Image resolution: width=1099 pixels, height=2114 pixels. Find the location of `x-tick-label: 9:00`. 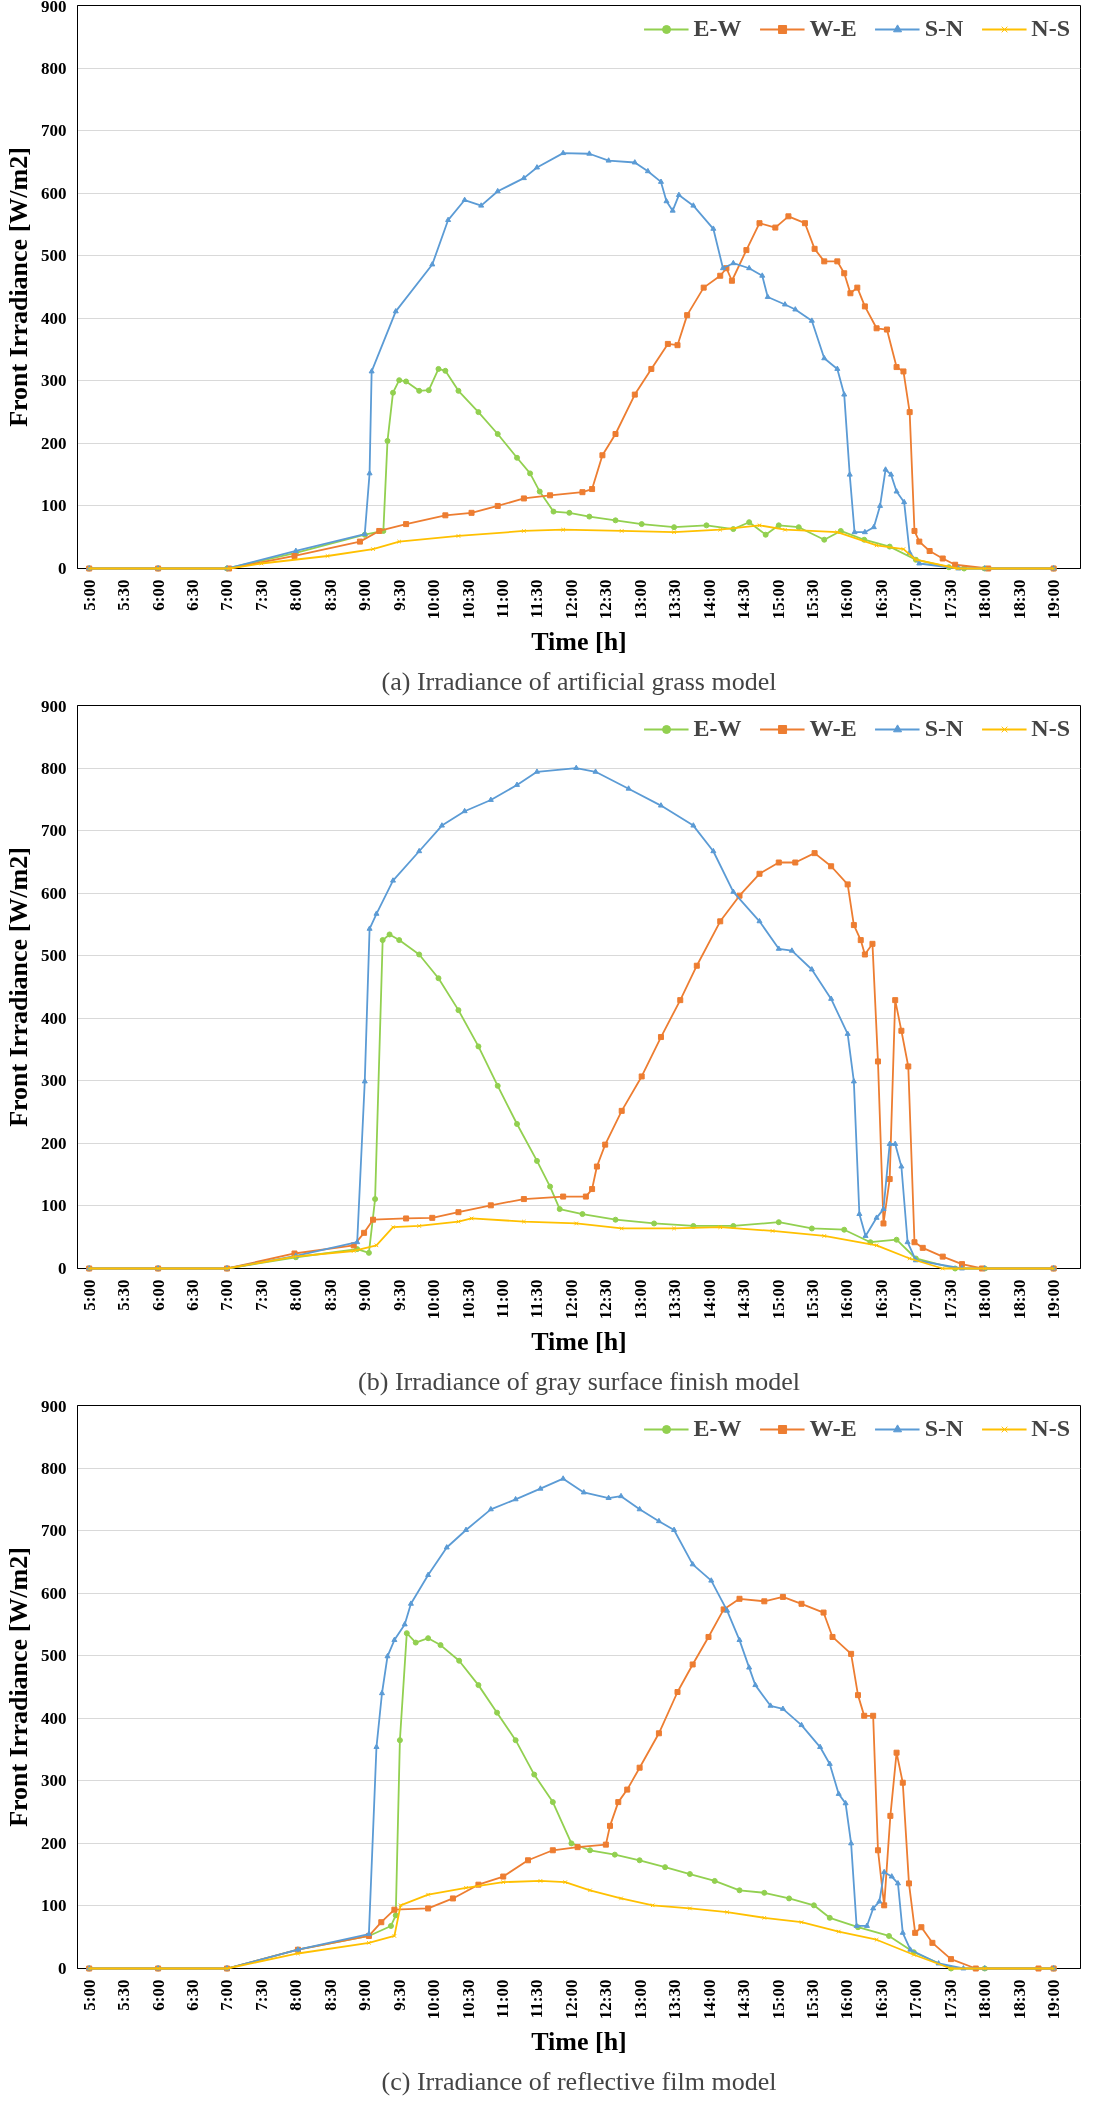

x-tick-label: 9:00 is located at coordinates (365, 595).